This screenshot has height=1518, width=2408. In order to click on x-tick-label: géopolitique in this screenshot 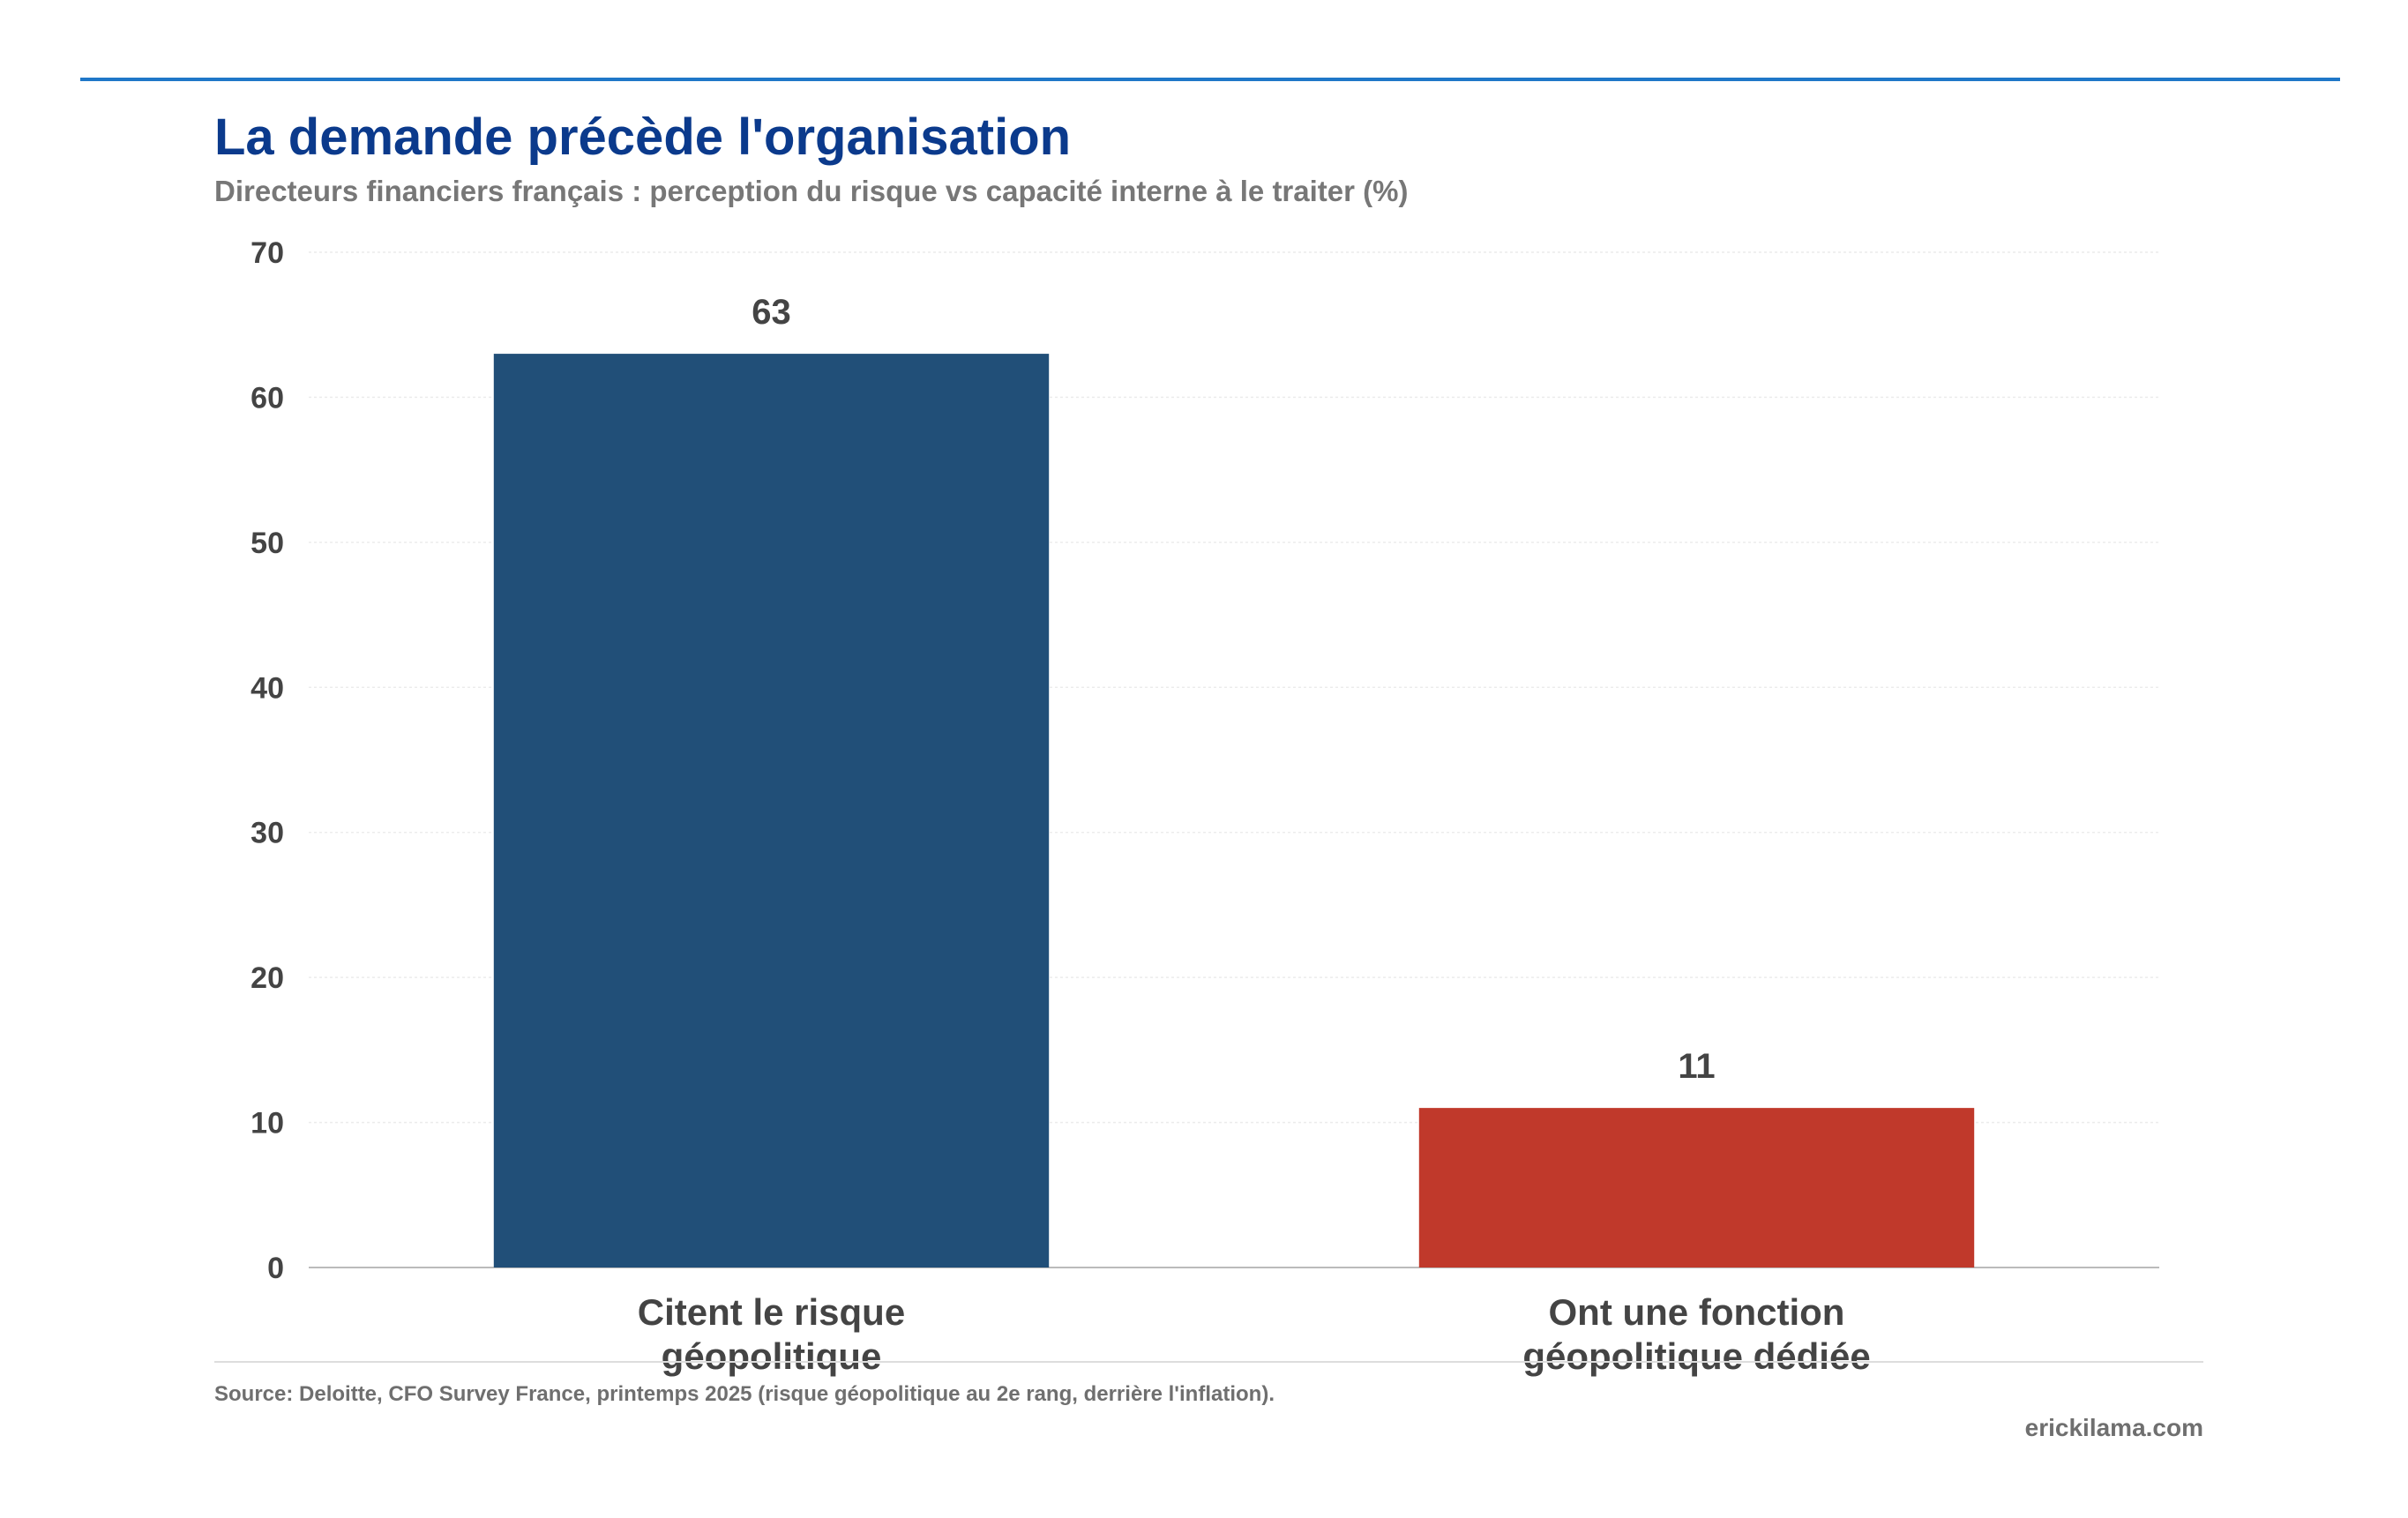, I will do `click(772, 1356)`.